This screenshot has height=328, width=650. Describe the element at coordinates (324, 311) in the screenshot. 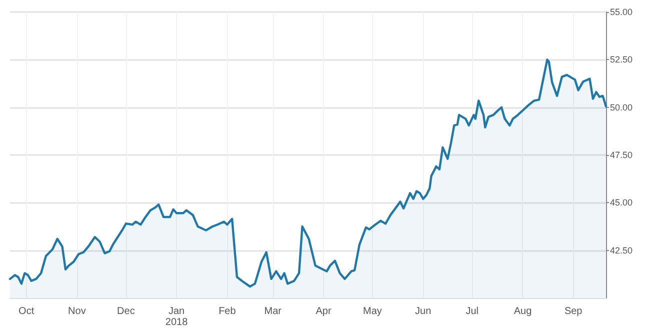

I see `x-tick-label: Apr` at that location.